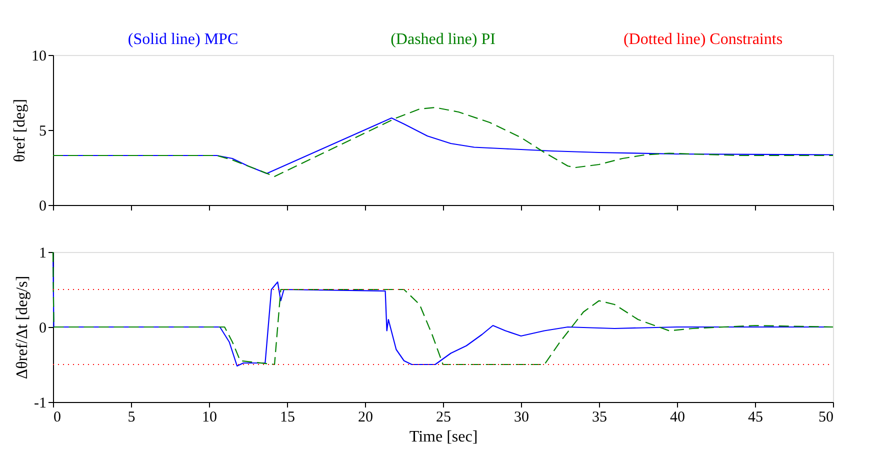  What do you see at coordinates (443, 39) in the screenshot?
I see `text: (Dashed line) PI` at bounding box center [443, 39].